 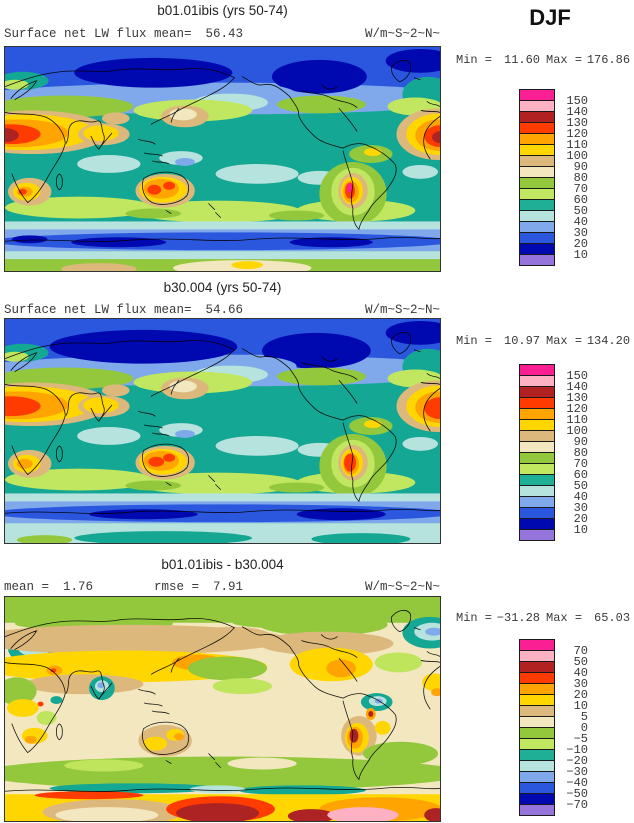 What do you see at coordinates (584, 728) in the screenshot?
I see `colorbar-tick-label: 0` at bounding box center [584, 728].